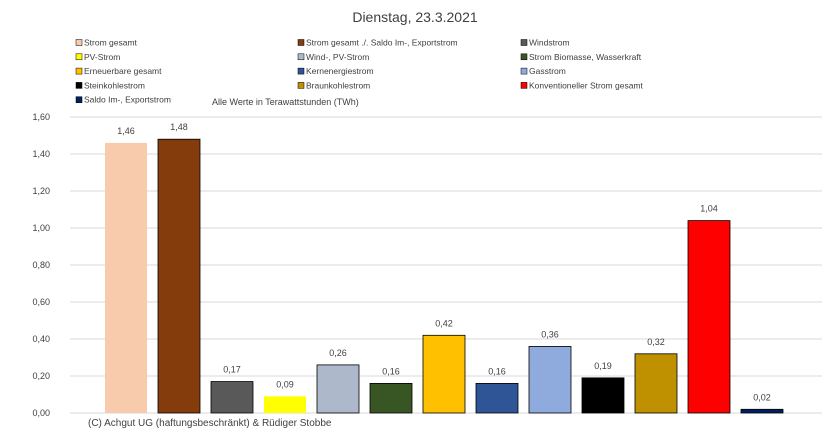 The image size is (831, 441). What do you see at coordinates (41, 154) in the screenshot?
I see `y-tick-label: 1,40` at bounding box center [41, 154].